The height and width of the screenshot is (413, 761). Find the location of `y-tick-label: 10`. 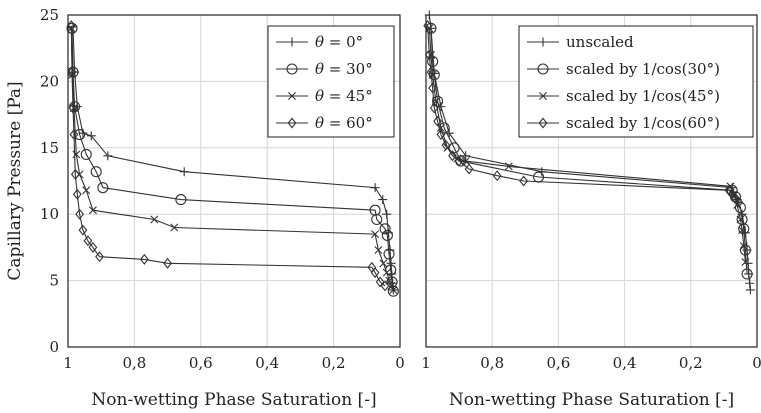

y-tick-label: 10 is located at coordinates (49, 214).